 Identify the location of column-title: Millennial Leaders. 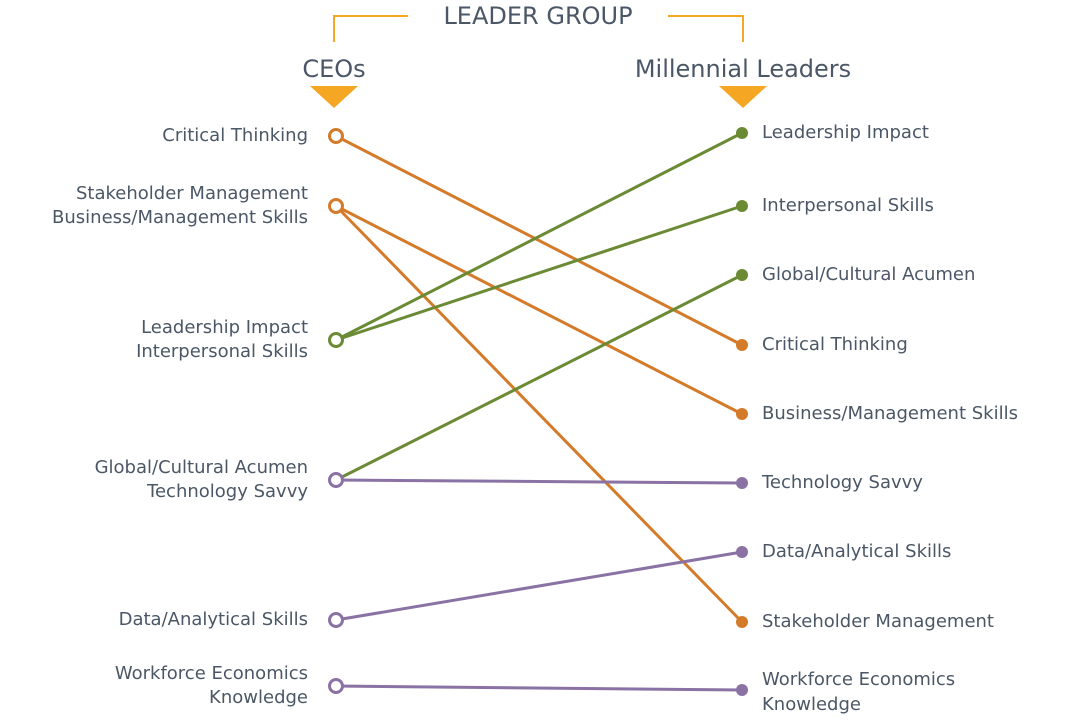
(743, 69).